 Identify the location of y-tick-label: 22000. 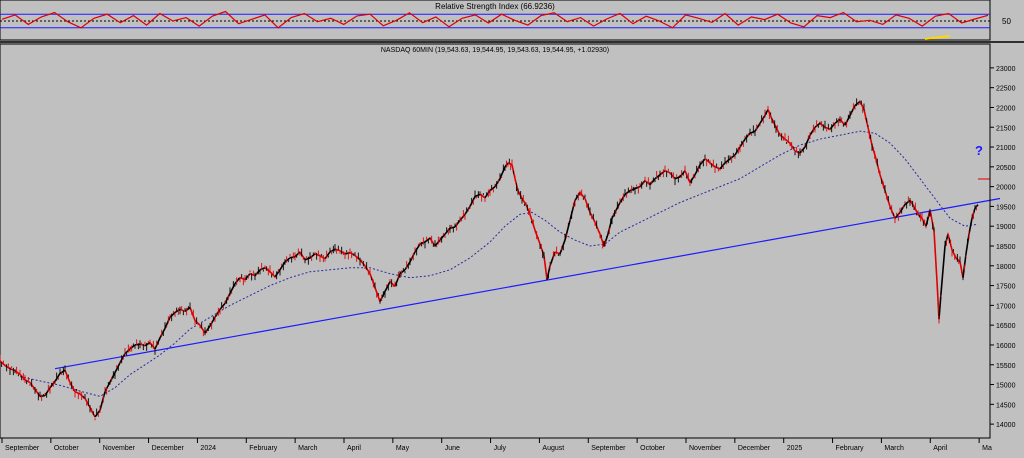
(1006, 108).